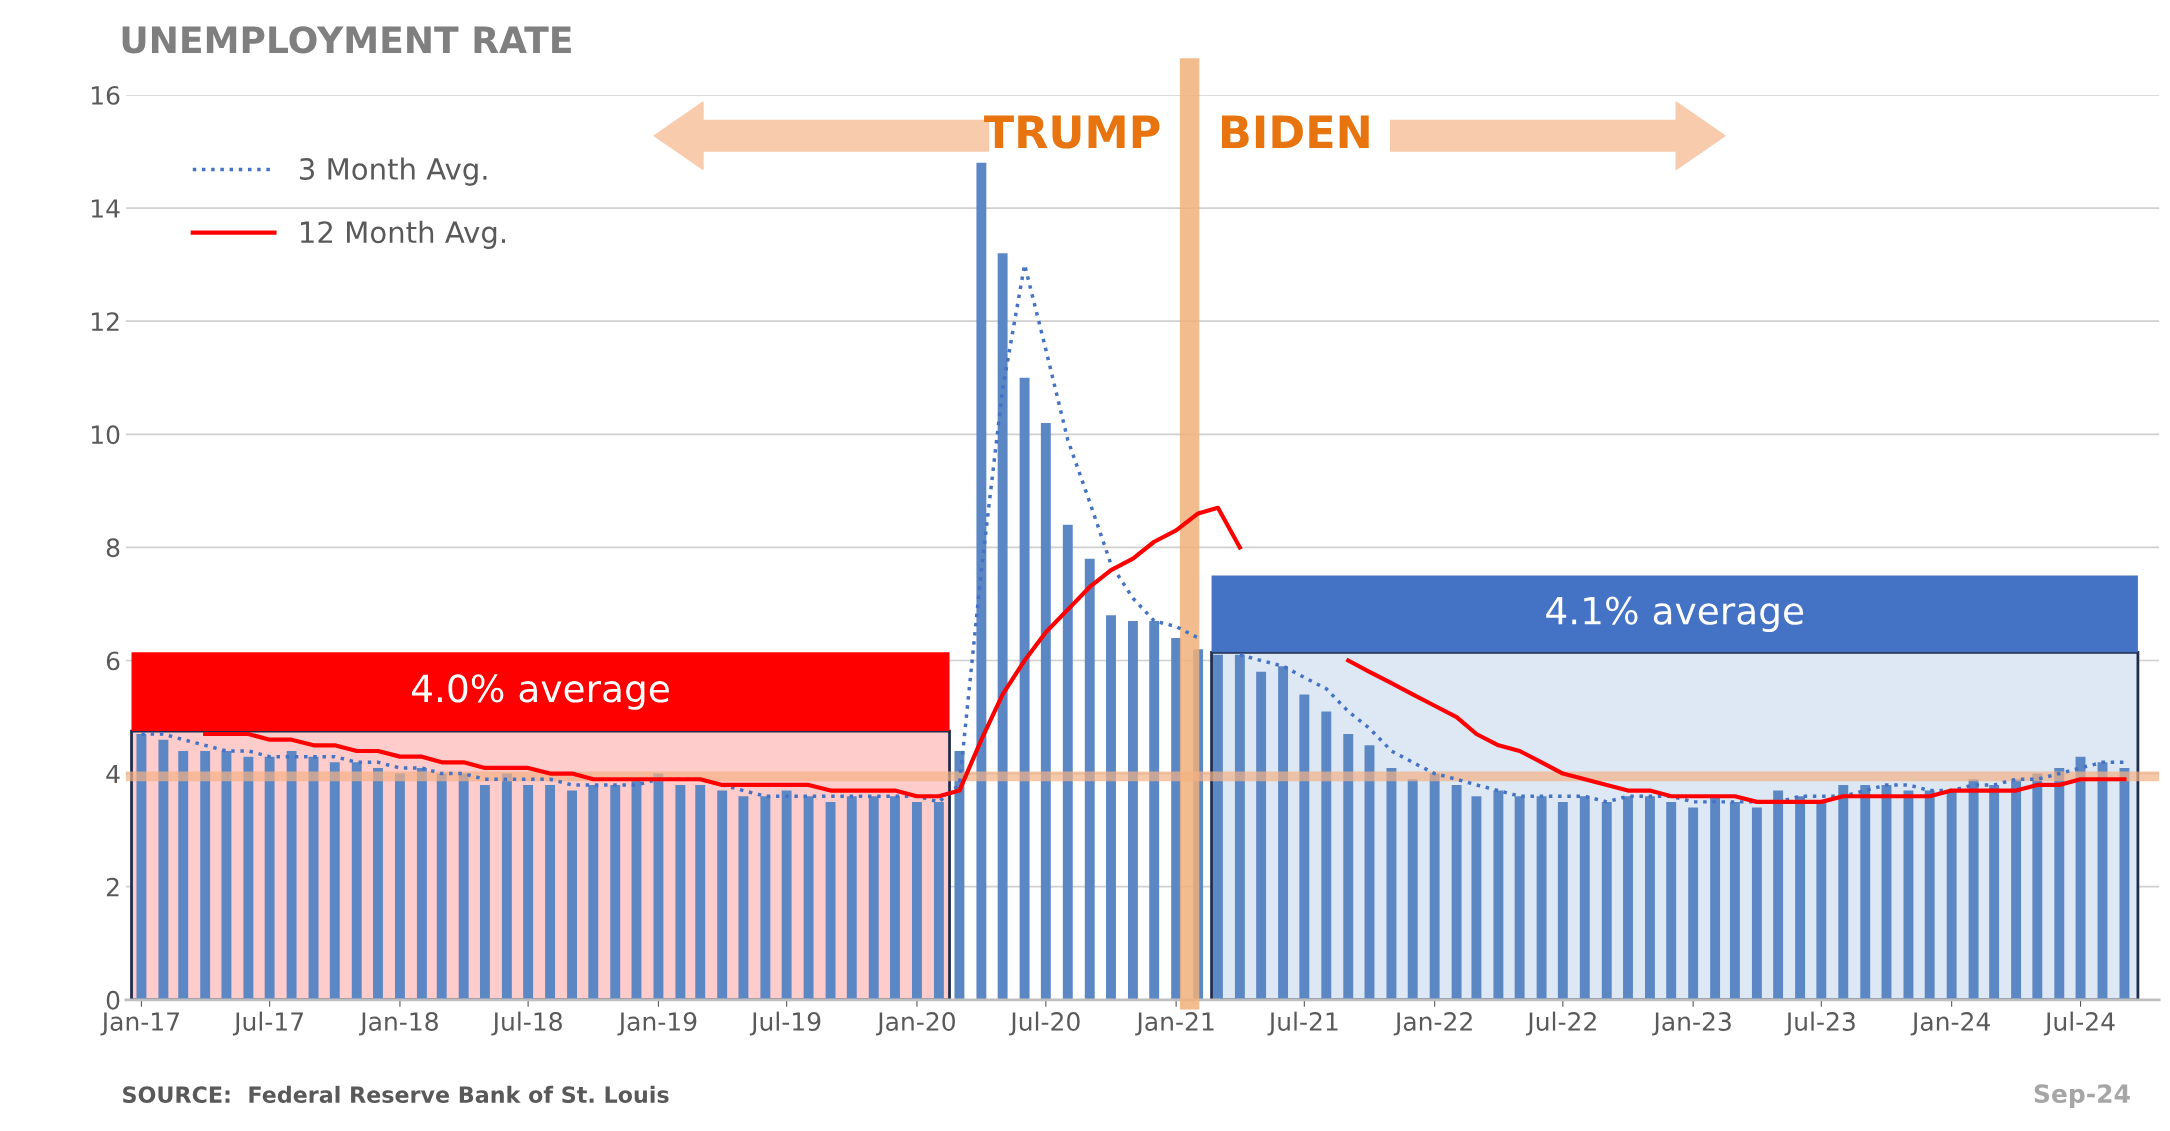  What do you see at coordinates (1044, 1023) in the screenshot?
I see `x-tick-label: Jul-20` at bounding box center [1044, 1023].